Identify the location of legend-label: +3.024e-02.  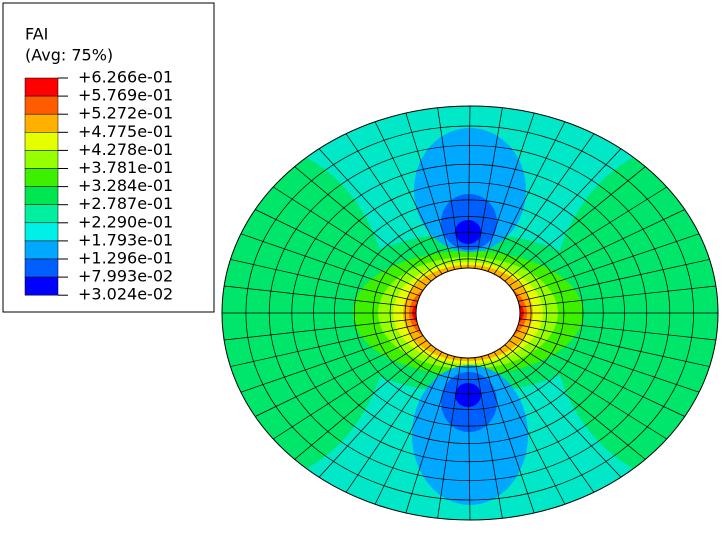
(125, 294).